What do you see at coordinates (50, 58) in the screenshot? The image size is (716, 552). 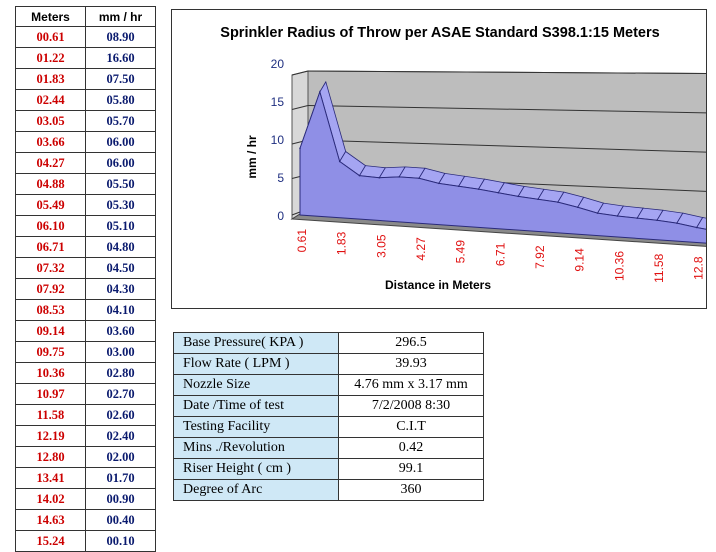 I see `meters-cell: 01.22` at bounding box center [50, 58].